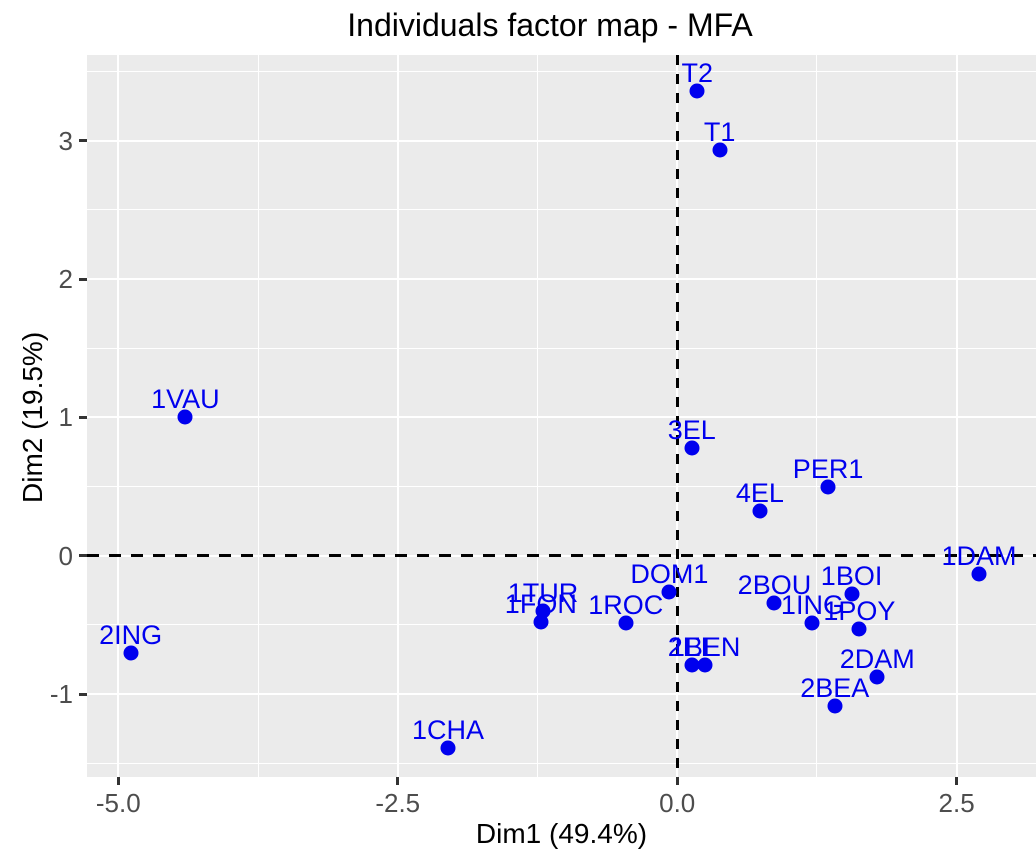 The height and width of the screenshot is (864, 1036). Describe the element at coordinates (448, 748) in the screenshot. I see `data-point-1CHA` at that location.